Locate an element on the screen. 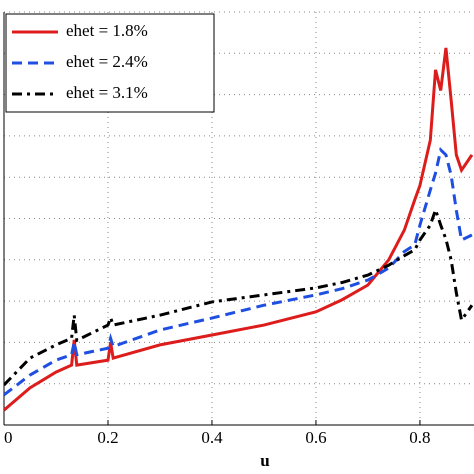 Image resolution: width=474 pixels, height=474 pixels. legend-label: ehet = 2.4% is located at coordinates (107, 61).